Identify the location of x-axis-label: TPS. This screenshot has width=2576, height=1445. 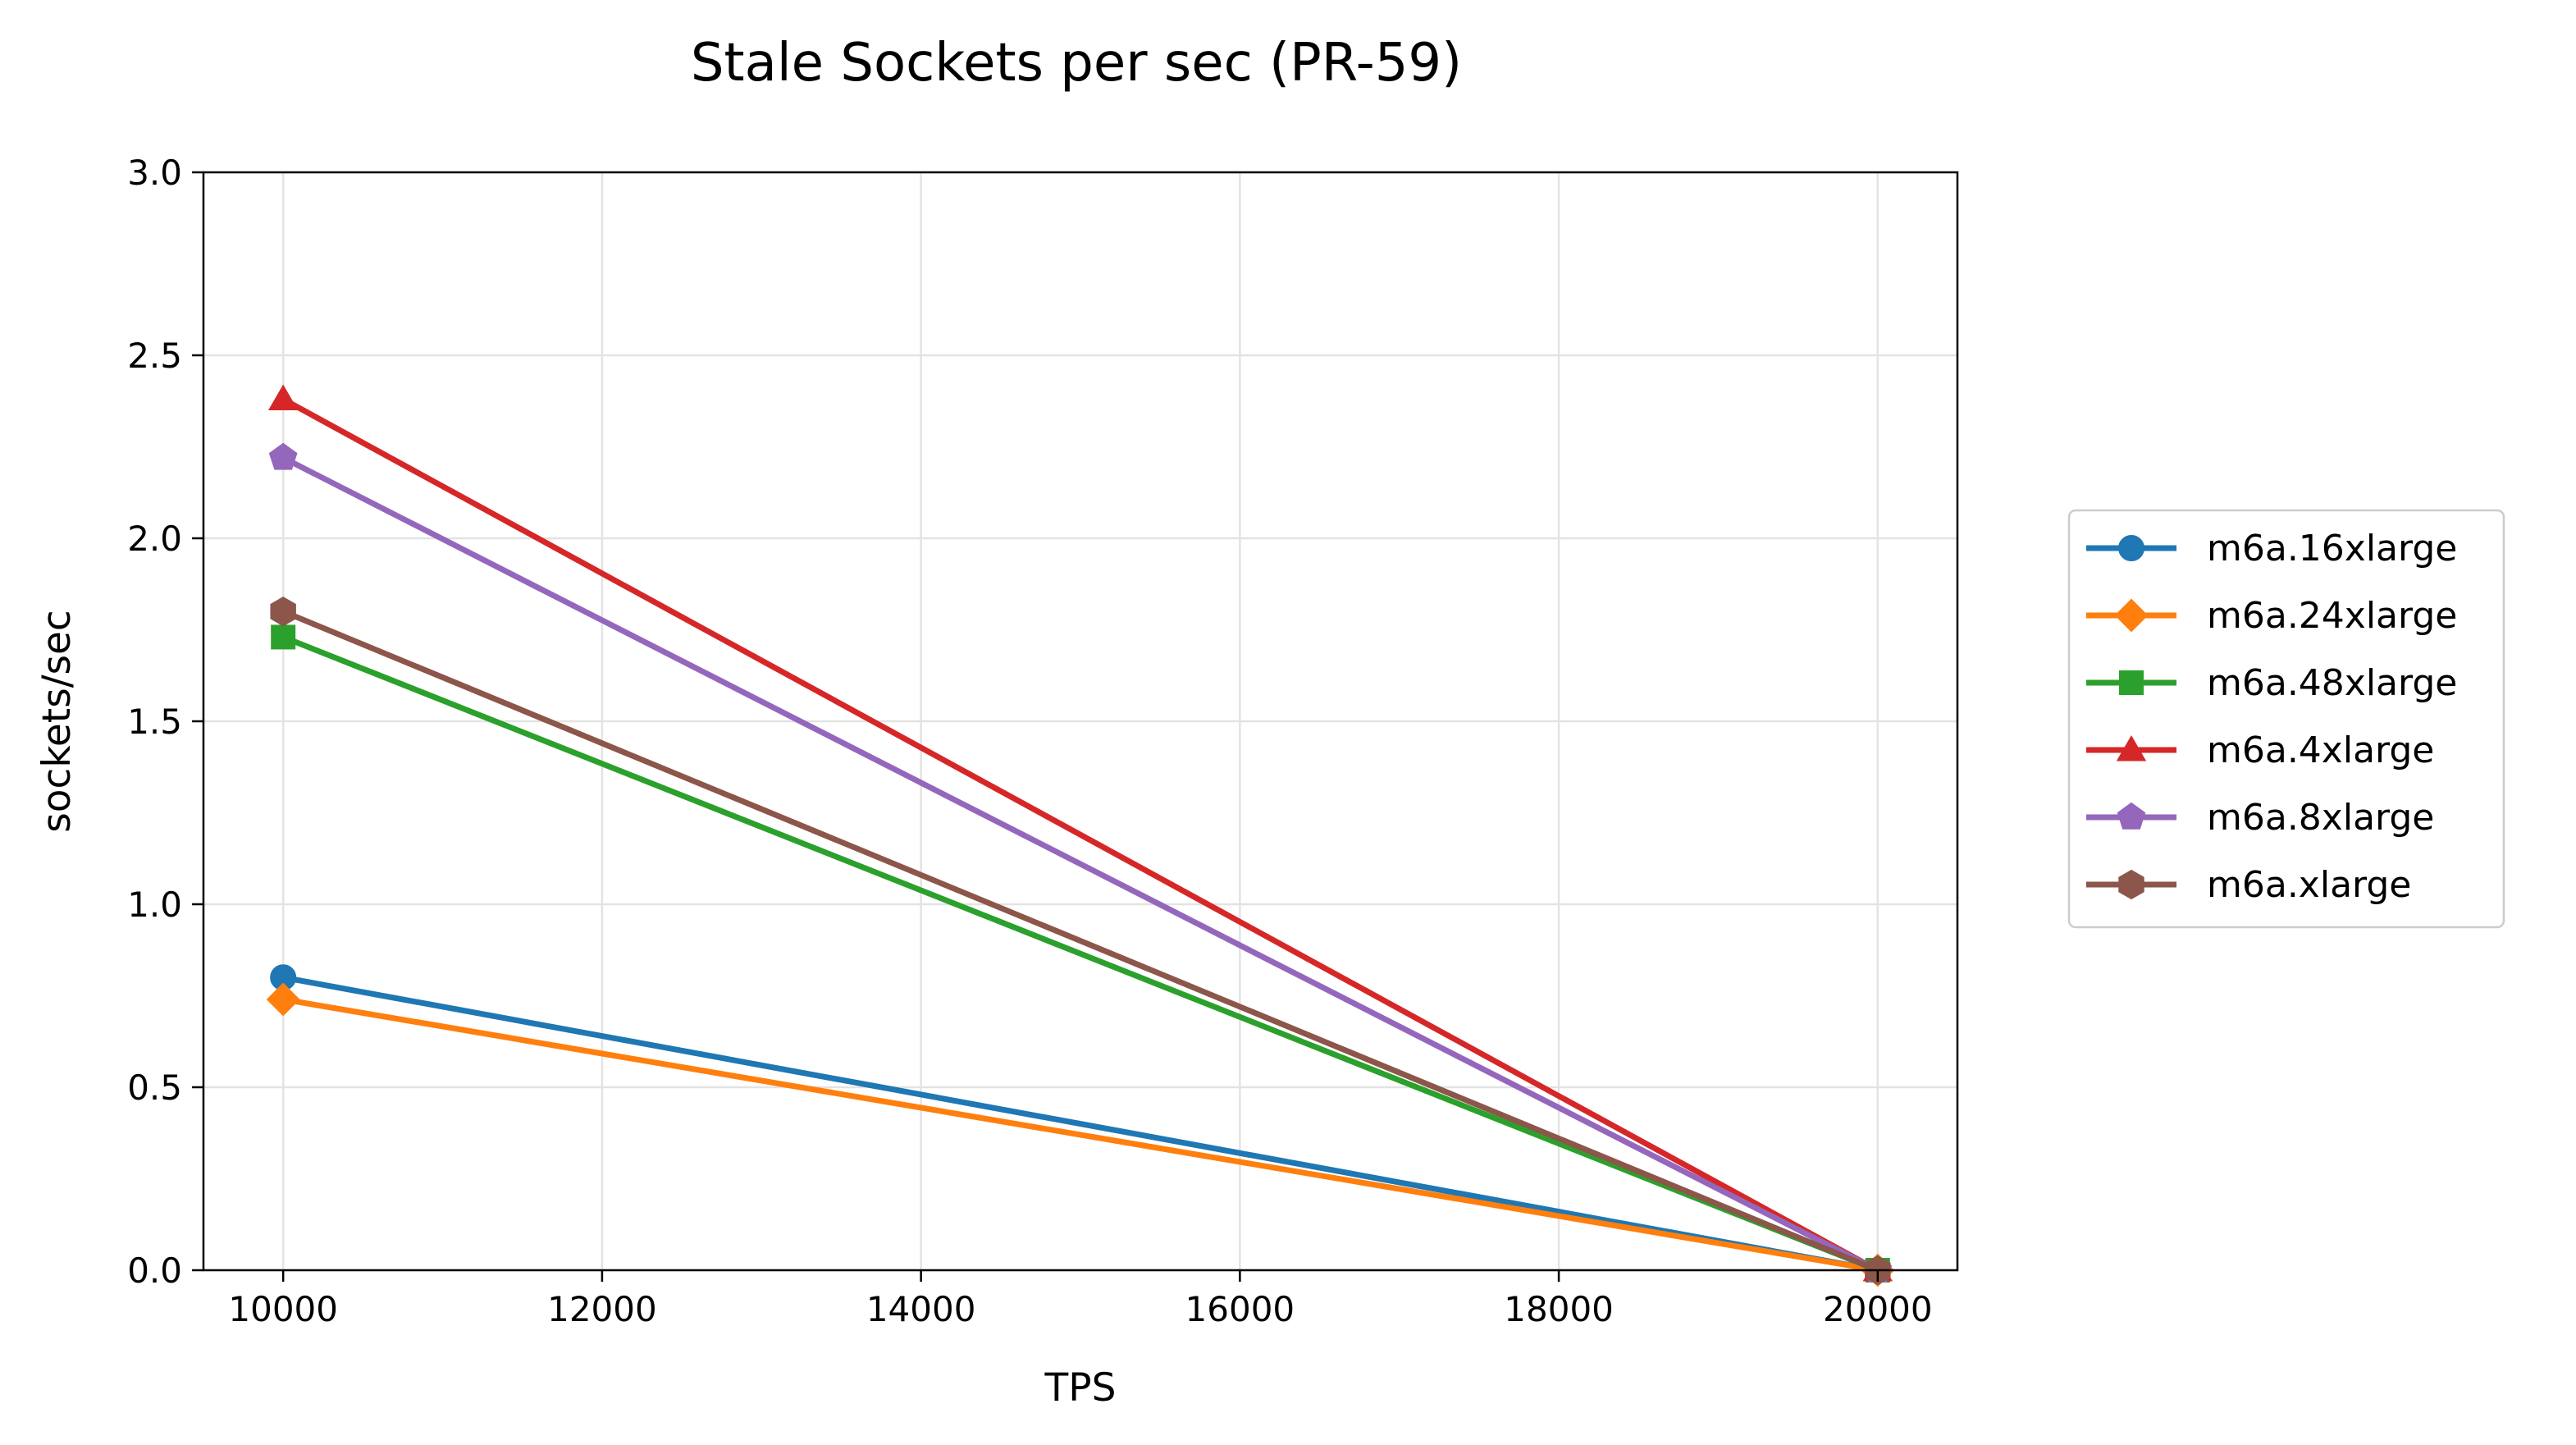
(1081, 1388).